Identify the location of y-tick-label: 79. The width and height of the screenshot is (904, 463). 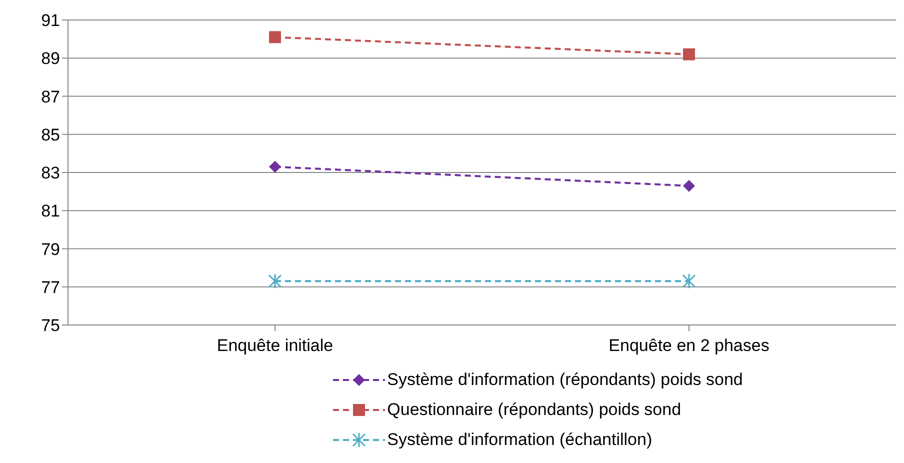
(50, 249).